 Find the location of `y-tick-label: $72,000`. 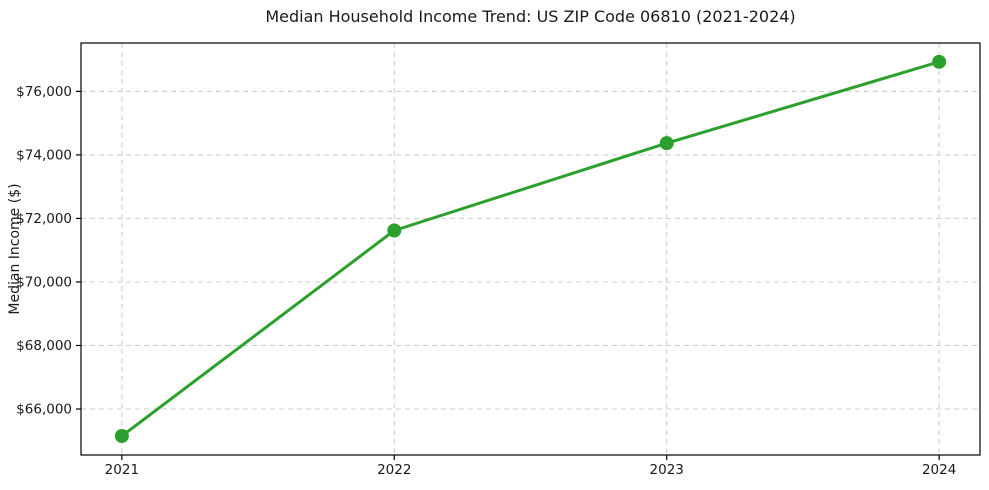

y-tick-label: $72,000 is located at coordinates (44, 219).